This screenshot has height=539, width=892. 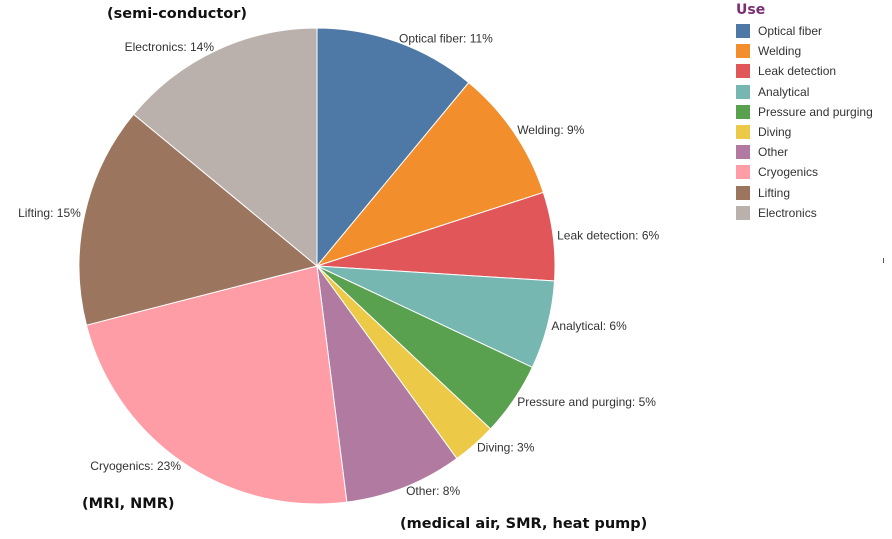 What do you see at coordinates (774, 192) in the screenshot?
I see `legend-label: Lifting` at bounding box center [774, 192].